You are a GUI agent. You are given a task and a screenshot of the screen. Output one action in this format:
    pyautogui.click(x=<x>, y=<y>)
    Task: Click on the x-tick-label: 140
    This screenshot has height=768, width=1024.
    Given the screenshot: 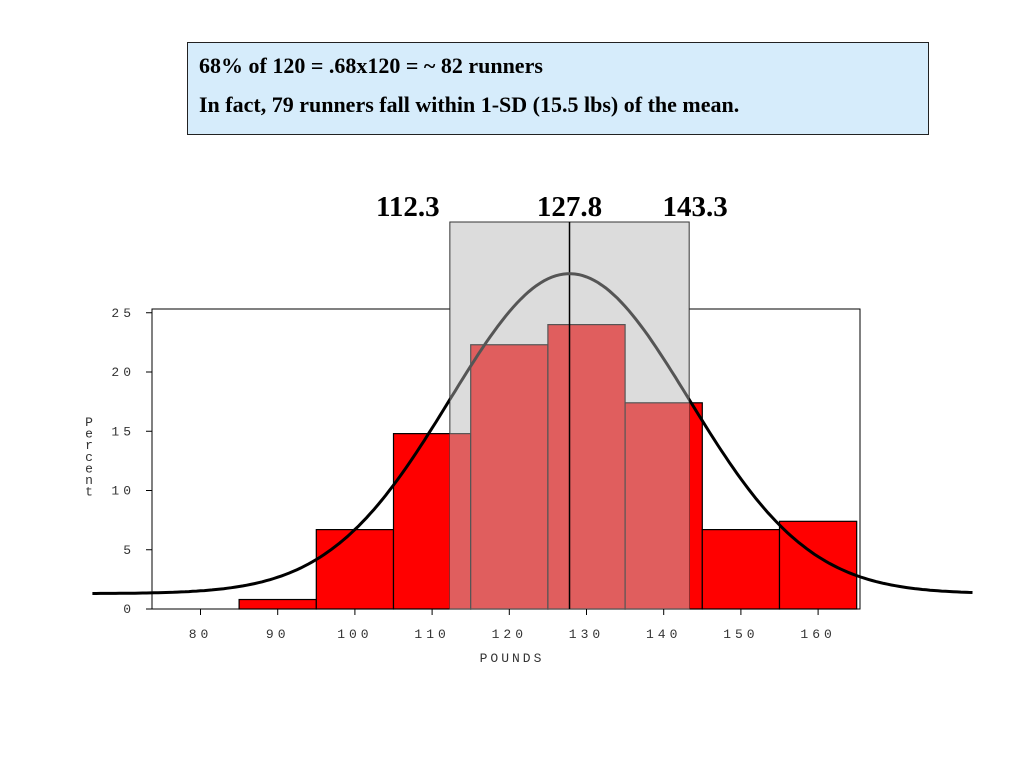 What is the action you would take?
    pyautogui.click(x=663, y=634)
    